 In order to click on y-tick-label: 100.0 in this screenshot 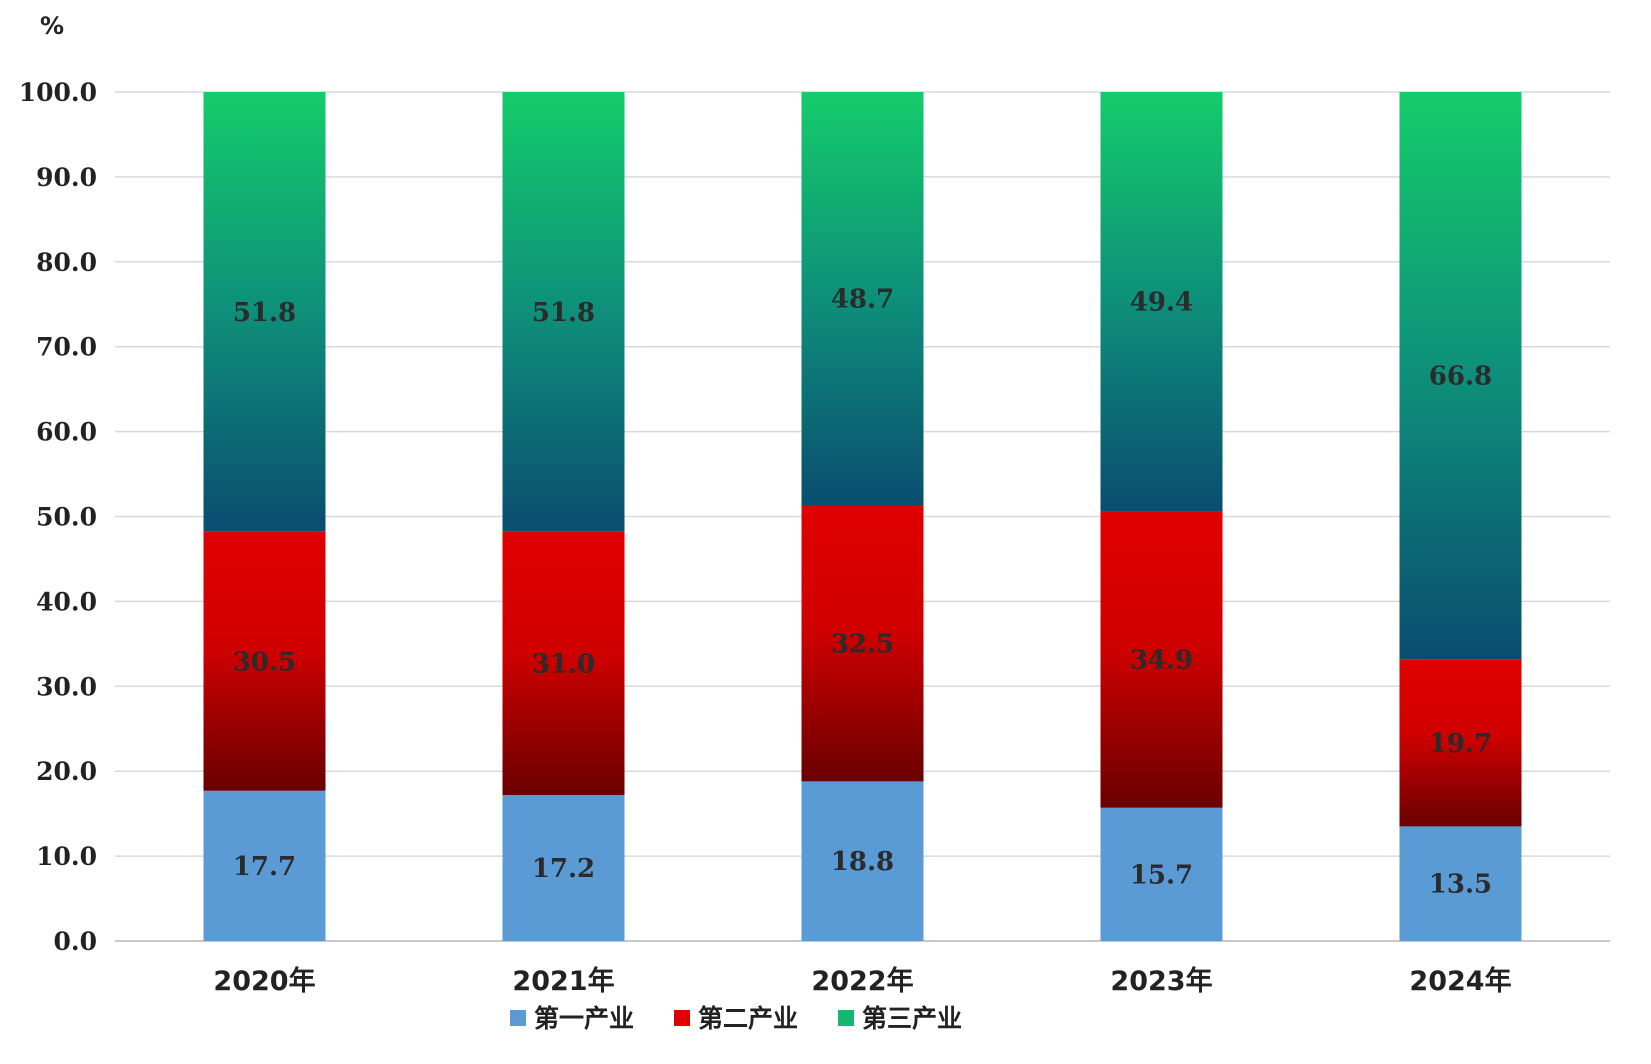, I will do `click(58, 92)`.